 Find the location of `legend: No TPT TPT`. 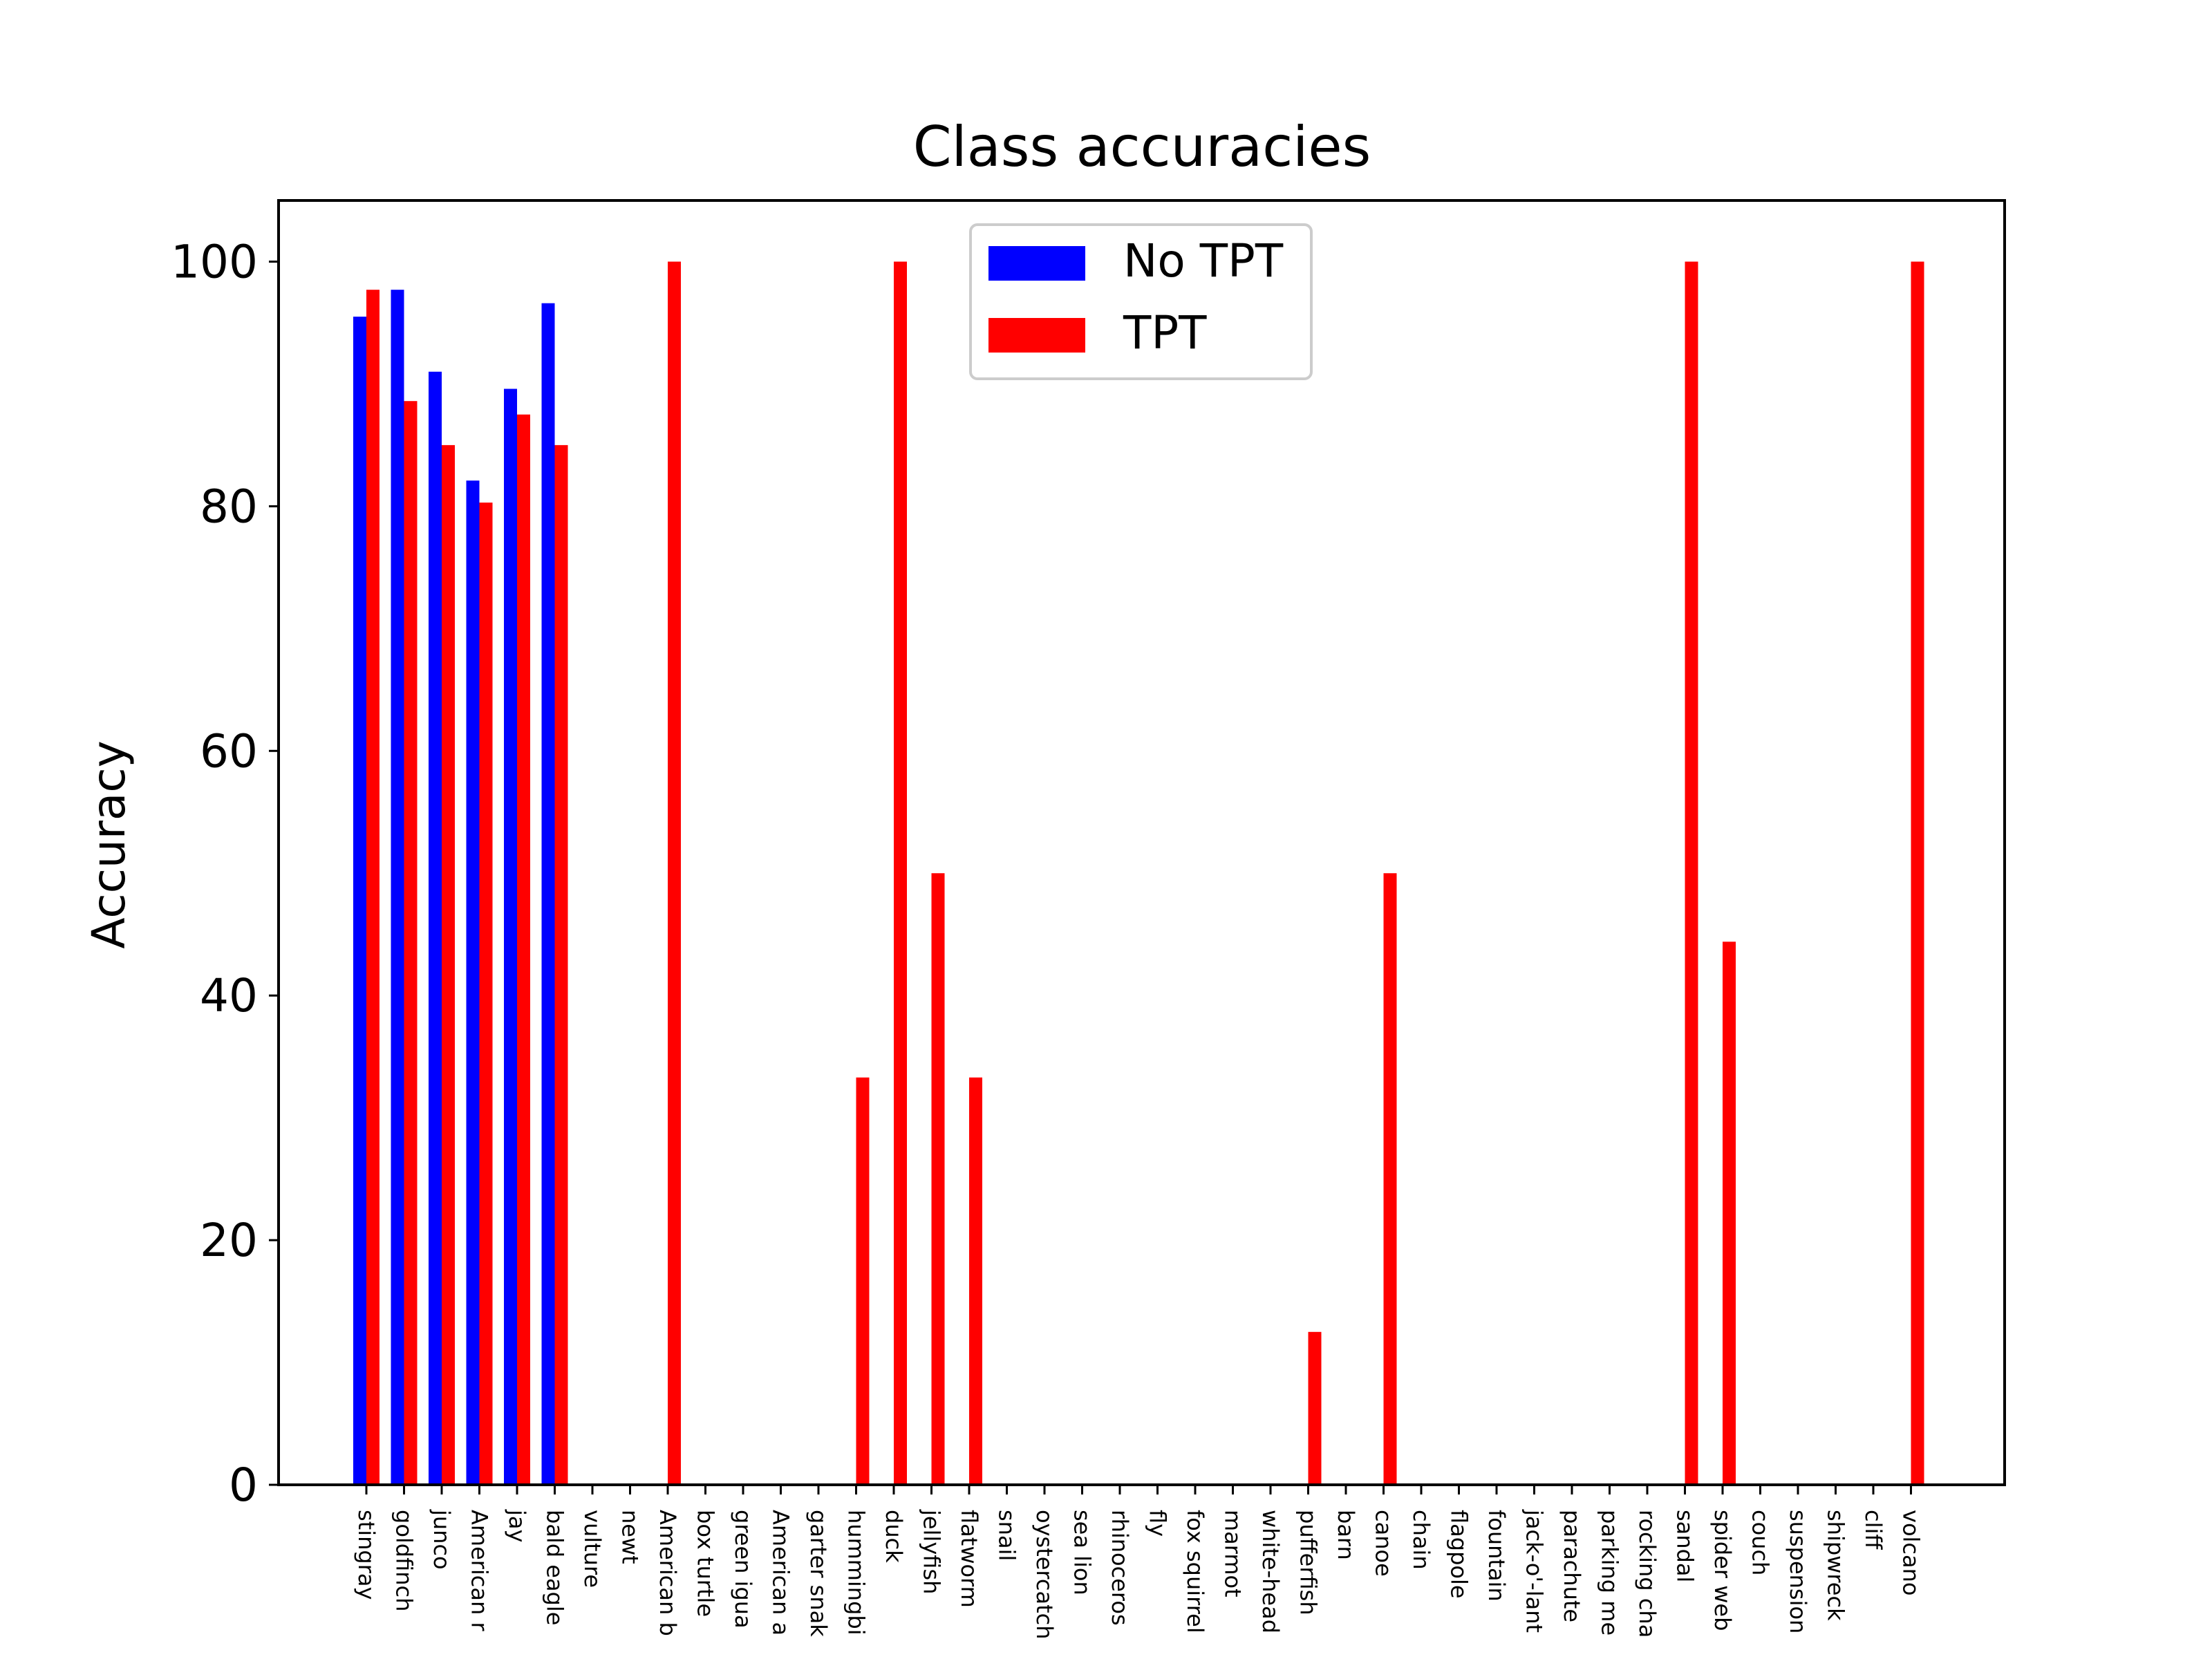

legend: No TPT TPT is located at coordinates (1141, 301).